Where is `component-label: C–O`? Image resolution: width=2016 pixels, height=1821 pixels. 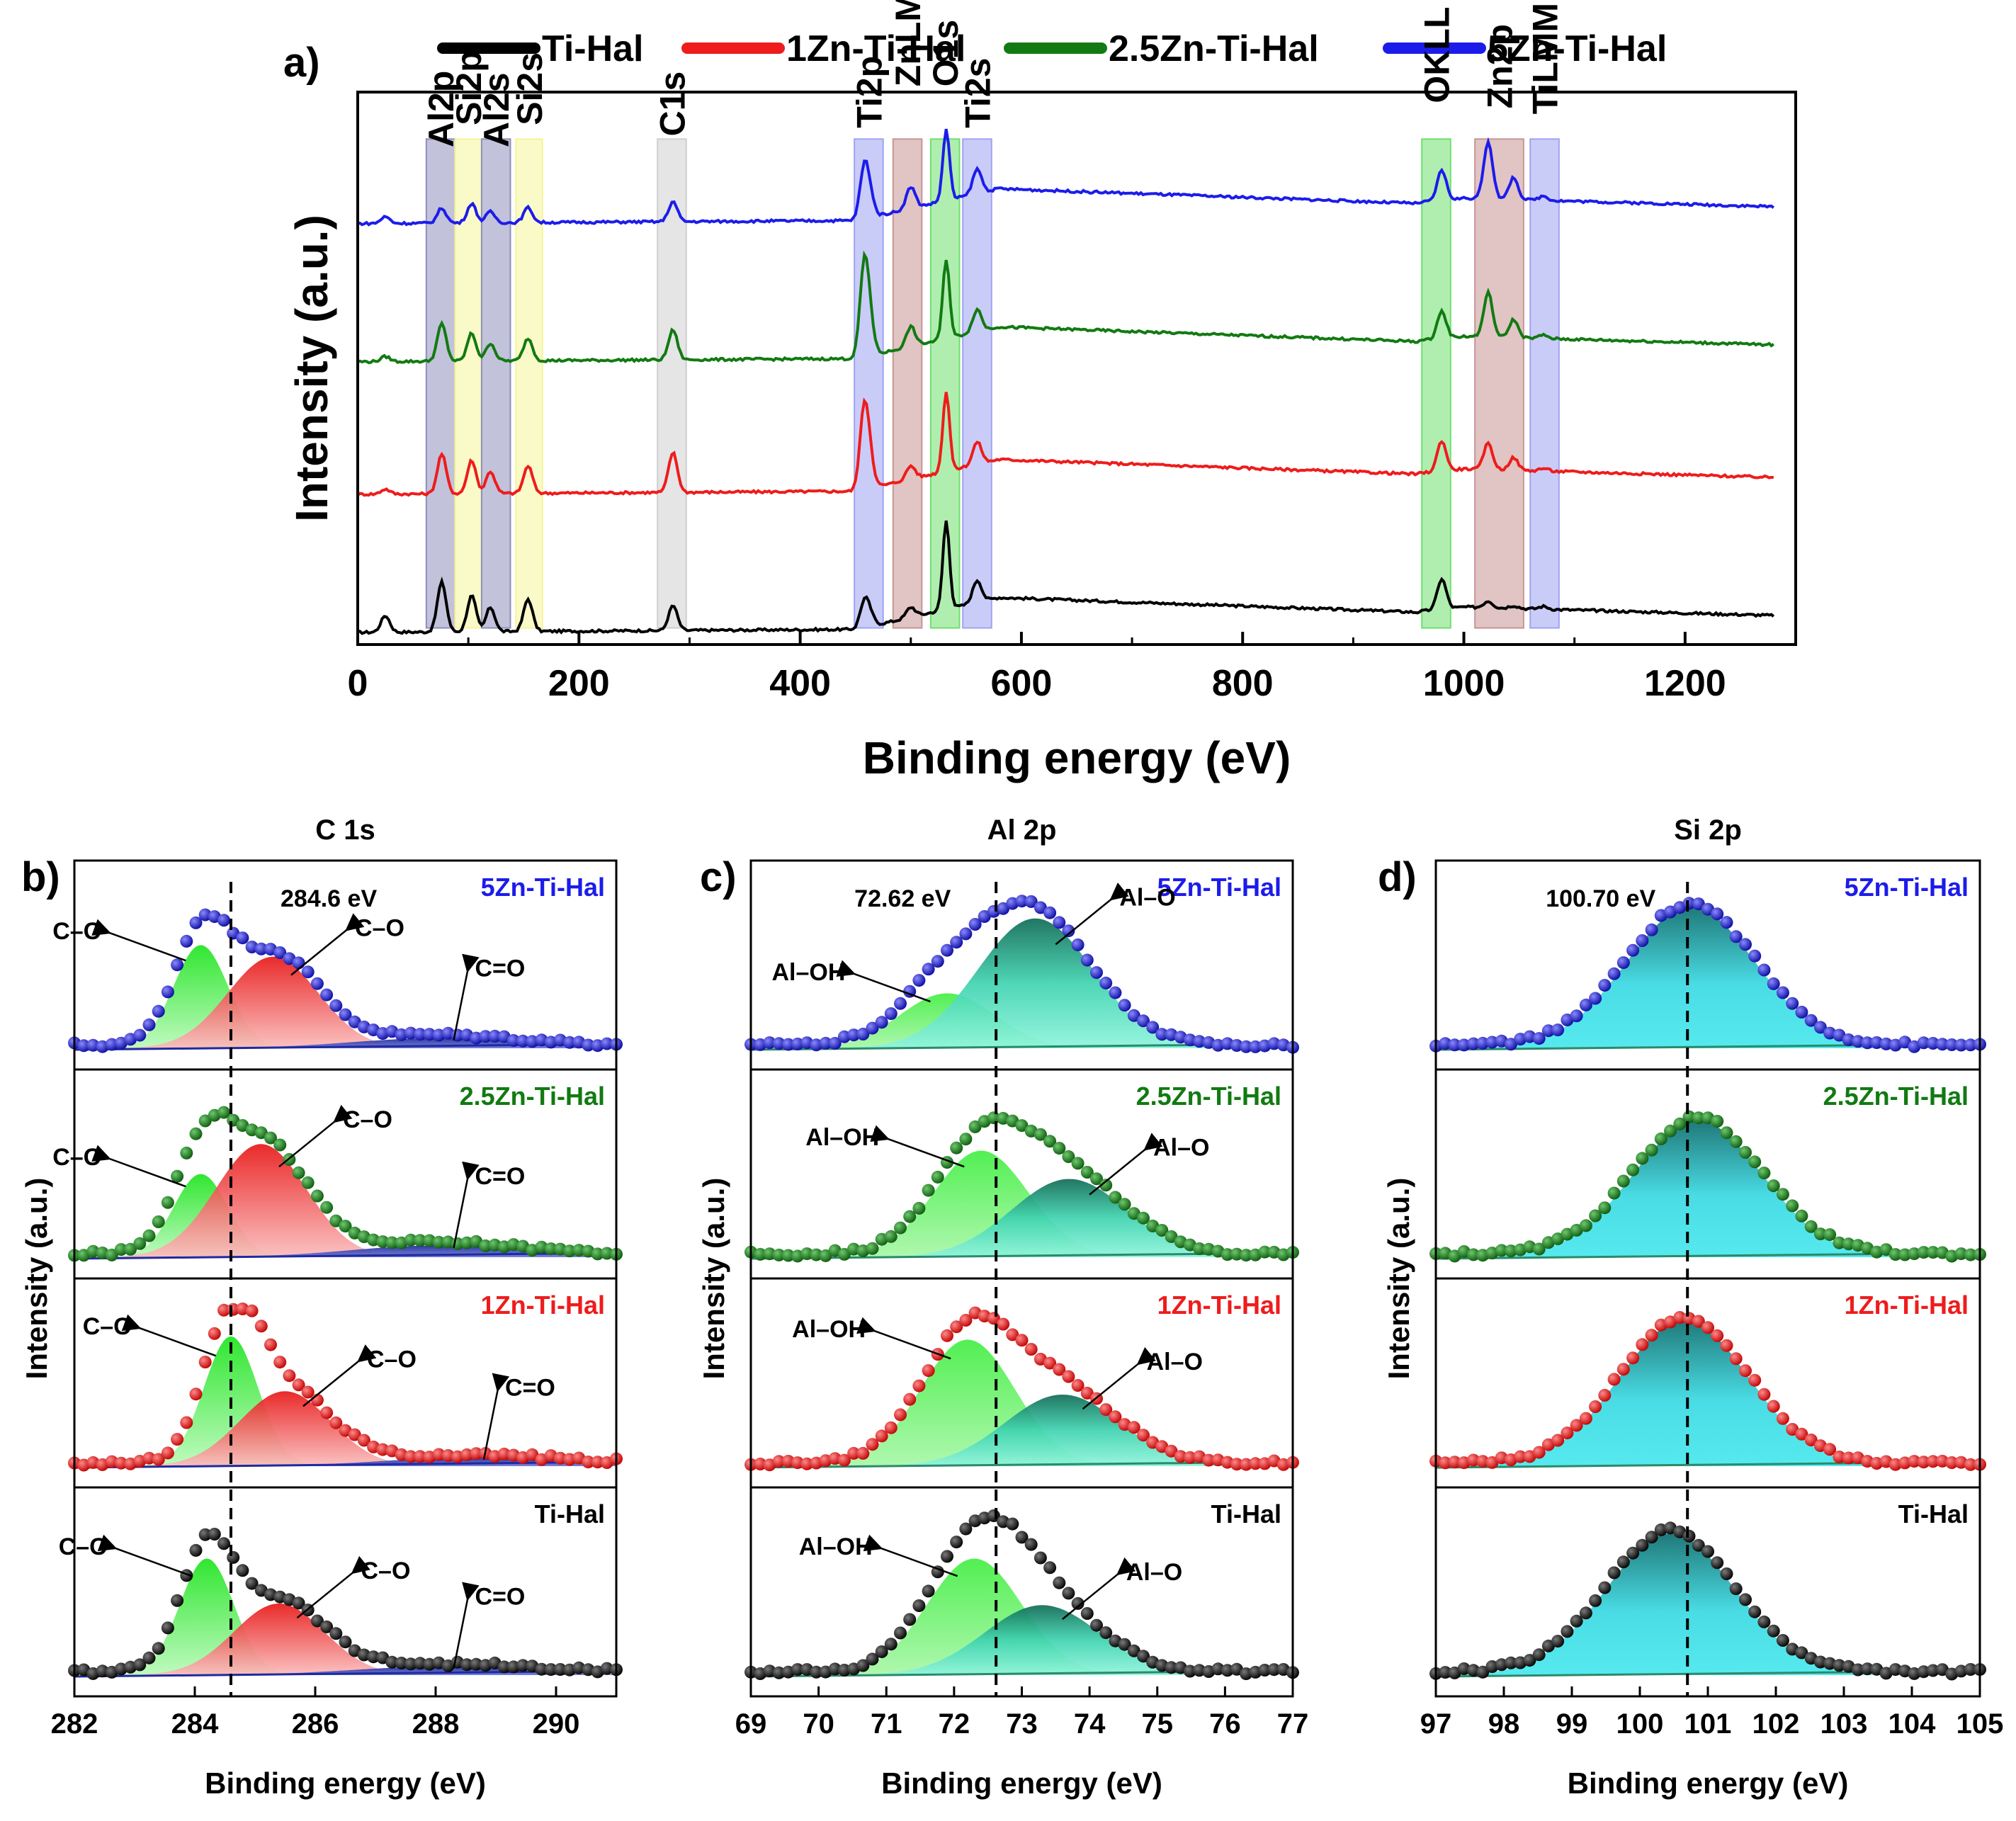 component-label: C–O is located at coordinates (392, 1359).